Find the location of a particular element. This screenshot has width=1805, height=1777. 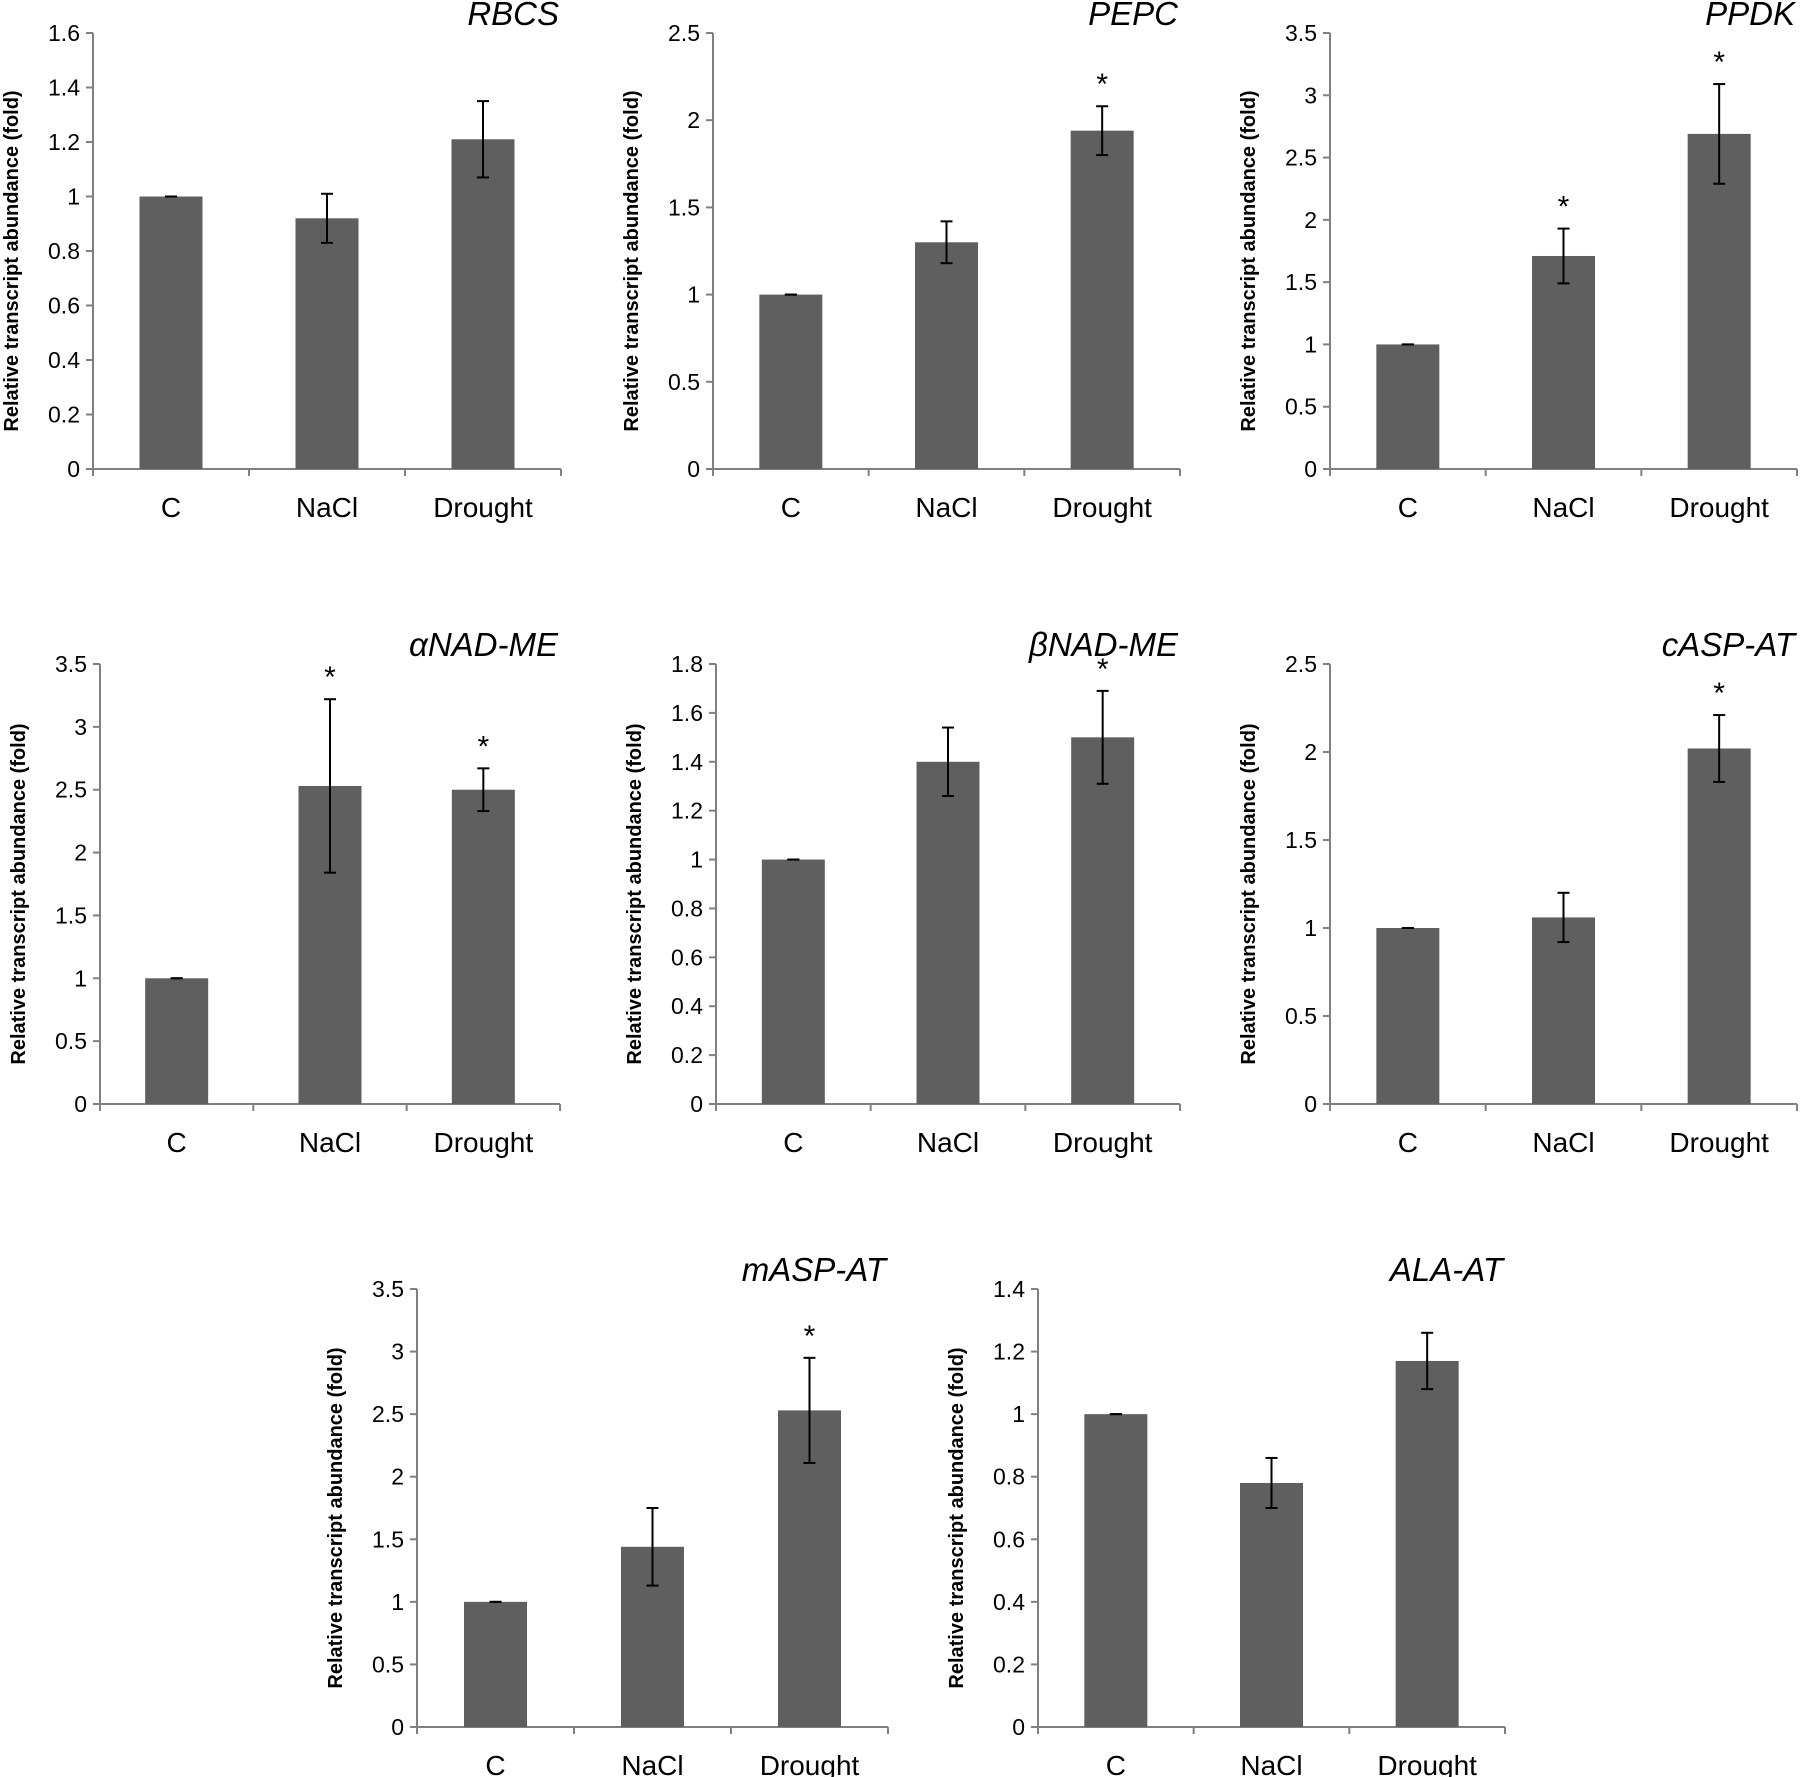

chart-title: αNAD-ME is located at coordinates (484, 644).